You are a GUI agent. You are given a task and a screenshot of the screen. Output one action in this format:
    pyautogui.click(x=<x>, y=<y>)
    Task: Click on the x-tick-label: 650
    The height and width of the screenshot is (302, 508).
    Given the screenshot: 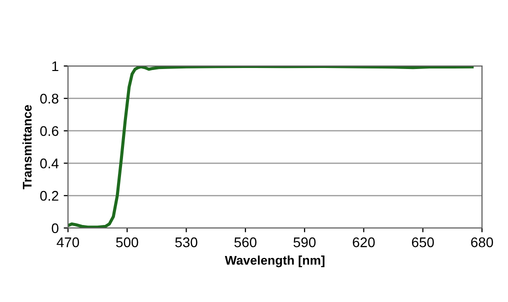 What is the action you would take?
    pyautogui.click(x=423, y=242)
    